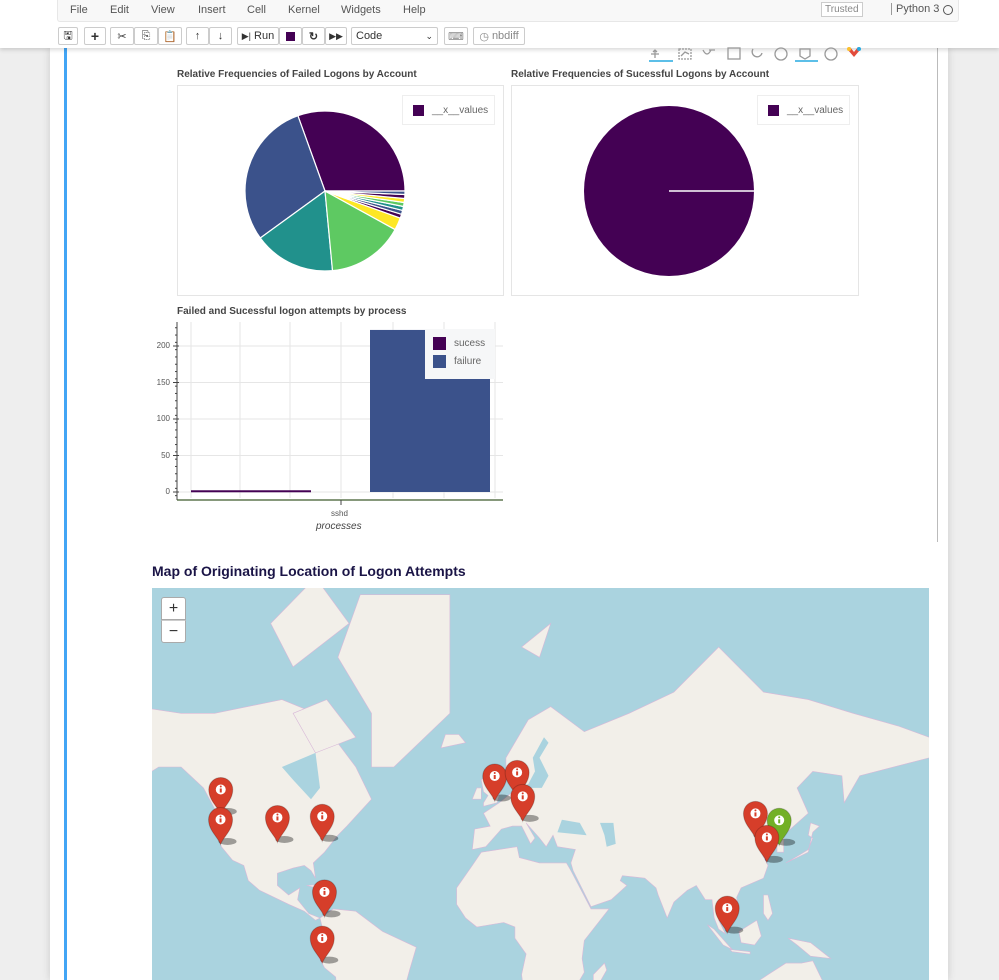 This screenshot has width=999, height=980. What do you see at coordinates (460, 110) in the screenshot?
I see `legend-label: __x__values` at bounding box center [460, 110].